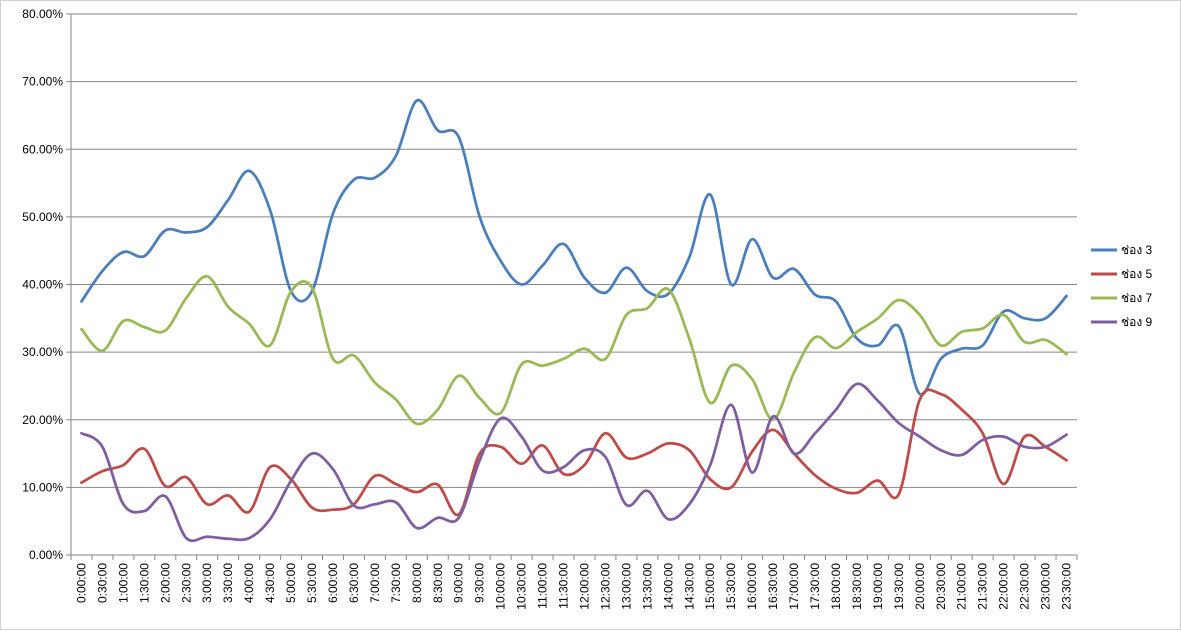  I want to click on x-tick-label: 4:00:00, so click(249, 583).